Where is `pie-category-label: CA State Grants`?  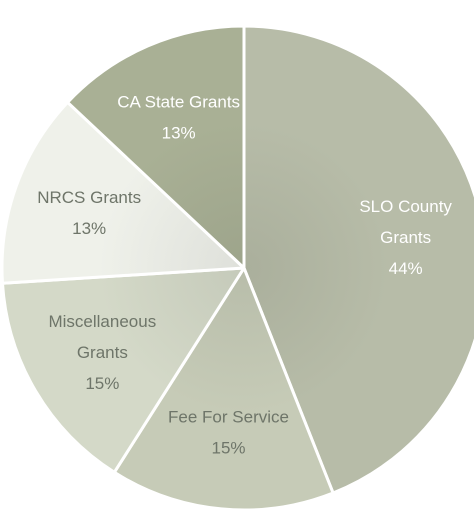 pie-category-label: CA State Grants is located at coordinates (178, 101).